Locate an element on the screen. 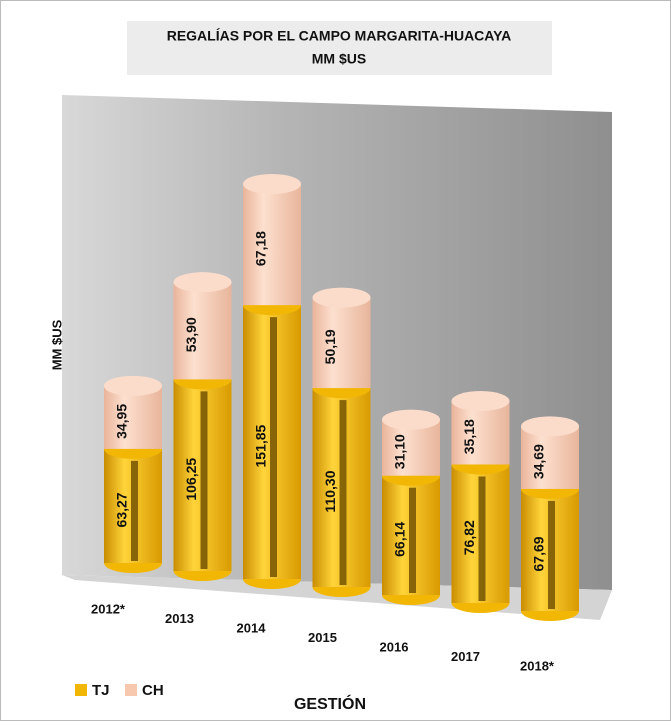  legend-label: TJ is located at coordinates (101, 690).